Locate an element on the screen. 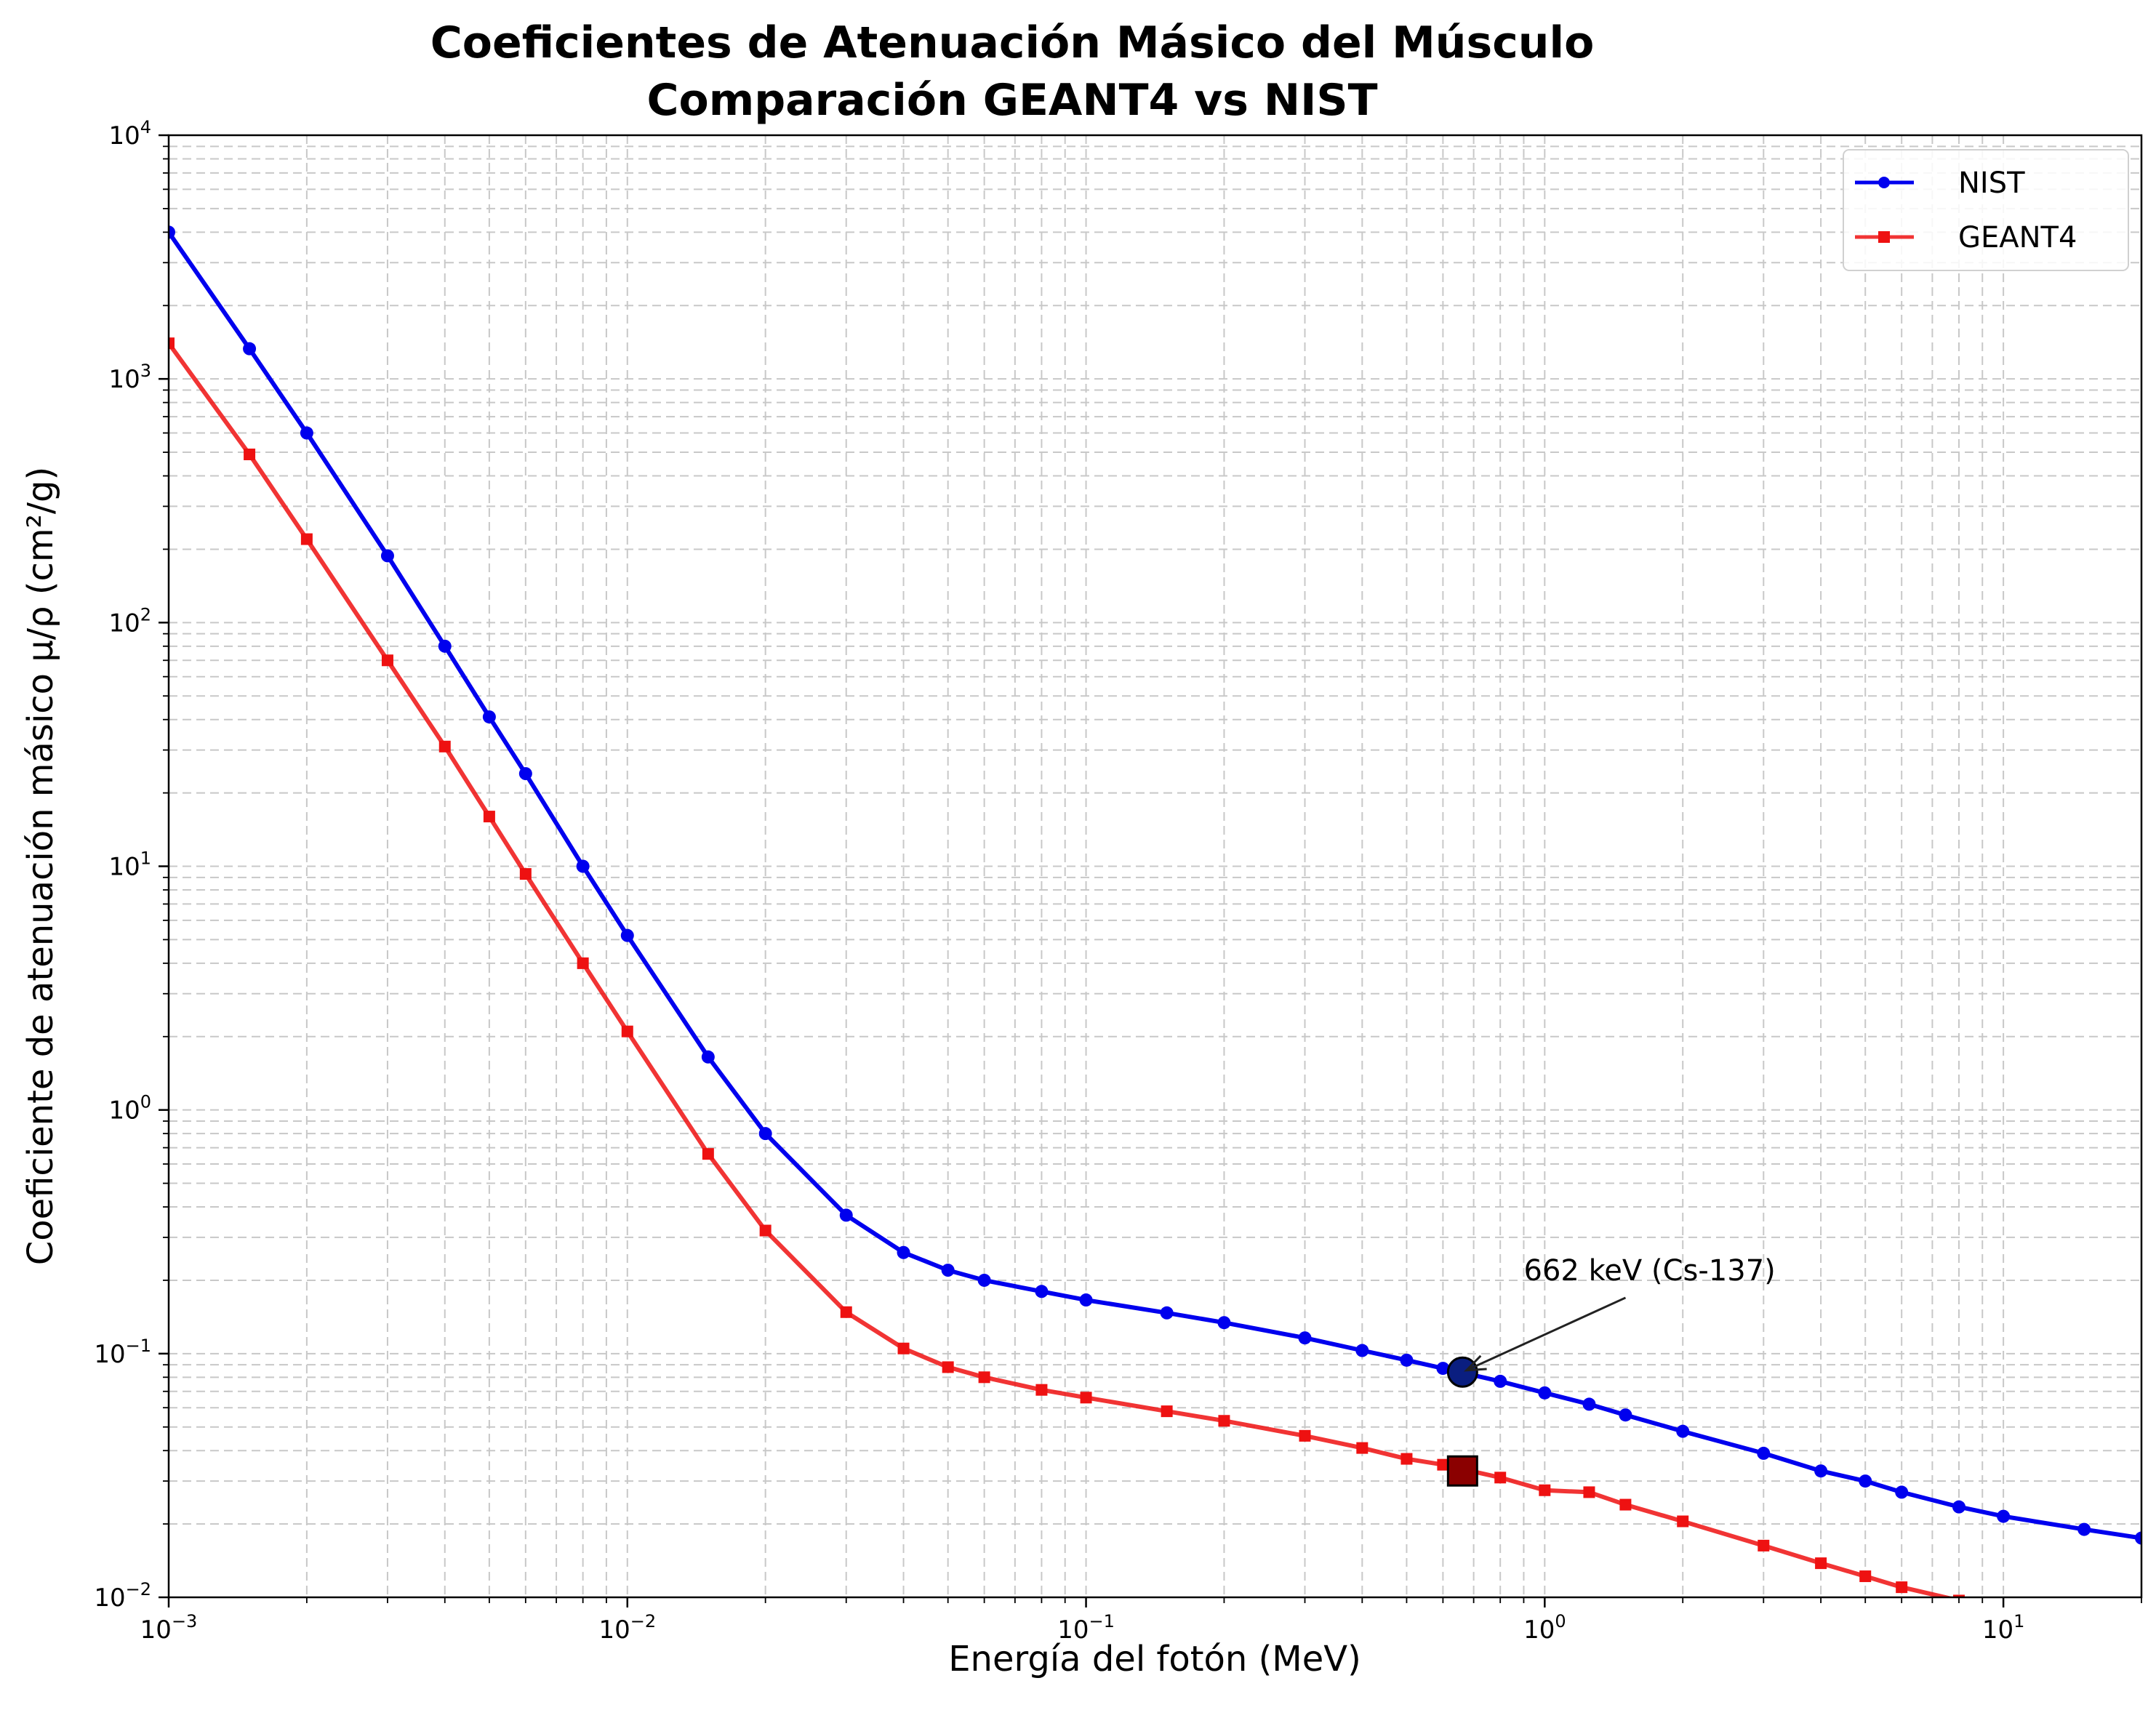 The width and height of the screenshot is (2156, 1718). y-tick-label: 10² is located at coordinates (129, 621).